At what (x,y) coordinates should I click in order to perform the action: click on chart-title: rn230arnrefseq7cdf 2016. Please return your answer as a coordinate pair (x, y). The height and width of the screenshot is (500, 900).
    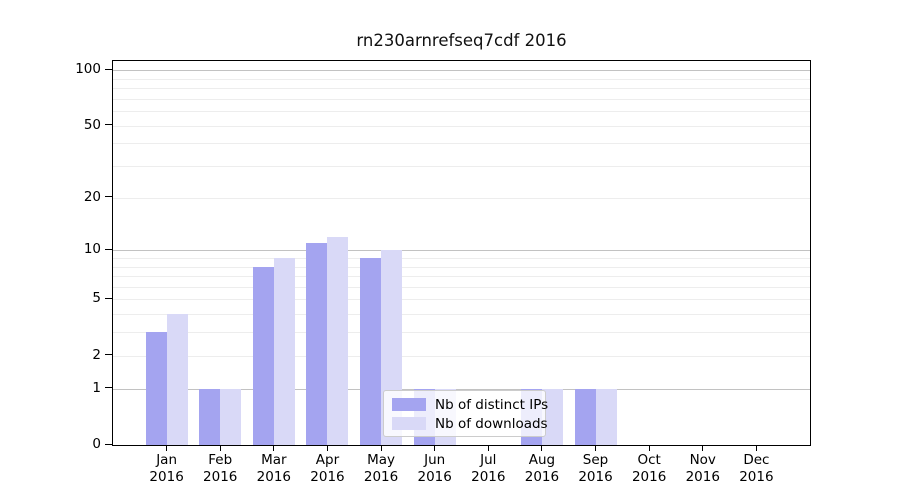
    Looking at the image, I should click on (461, 40).